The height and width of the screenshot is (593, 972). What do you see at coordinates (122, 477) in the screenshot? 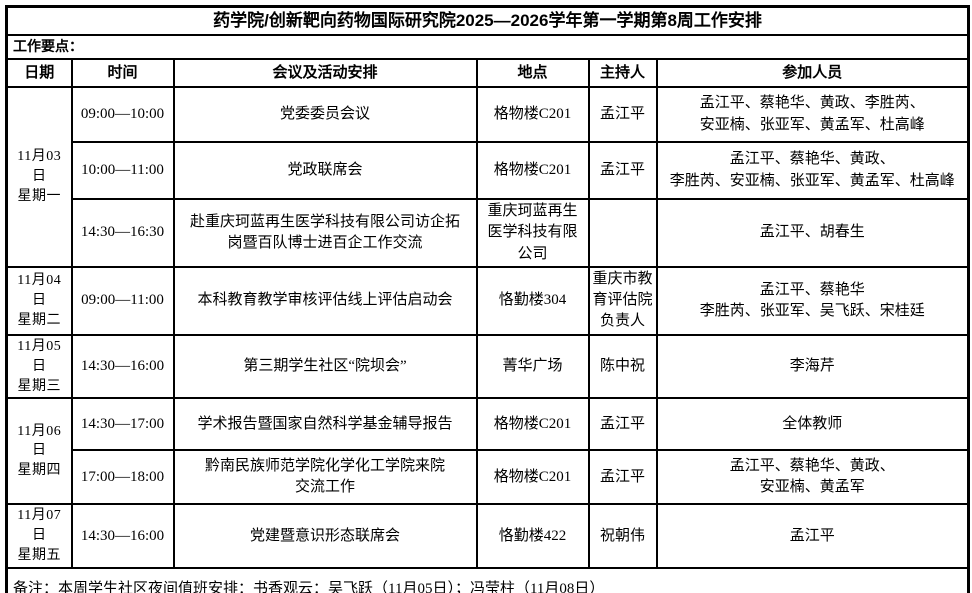
I see `time-cell: 17:00—18:00` at bounding box center [122, 477].